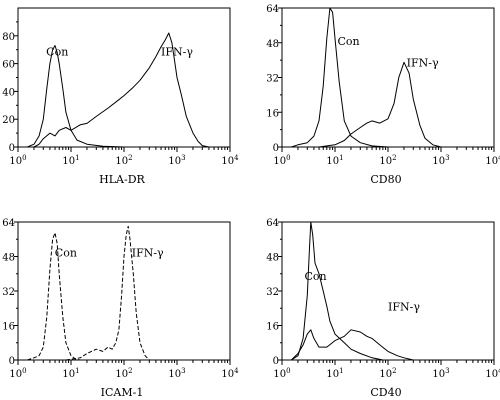  Describe the element at coordinates (122, 392) in the screenshot. I see `x-axis-label: ICAM-1` at that location.